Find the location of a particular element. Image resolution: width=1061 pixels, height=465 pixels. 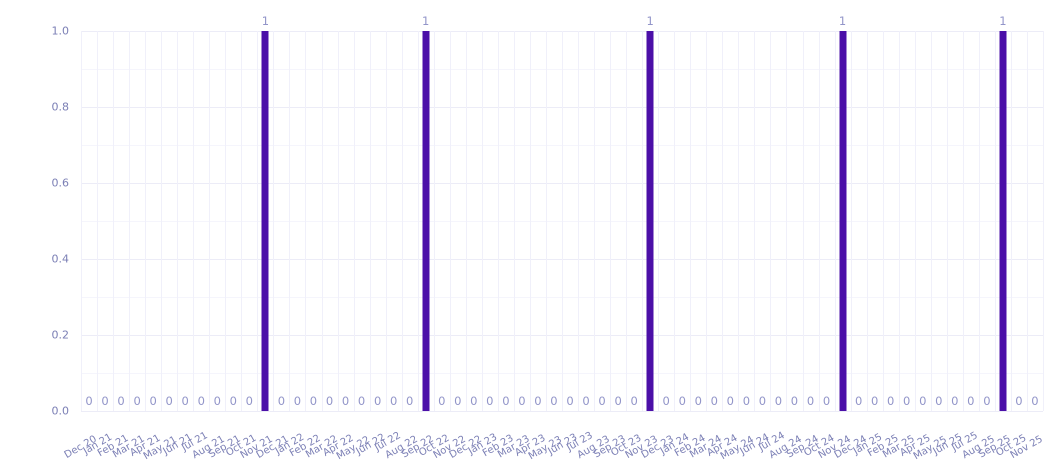

y-axis-tick-label: 1.0 is located at coordinates (60, 31).